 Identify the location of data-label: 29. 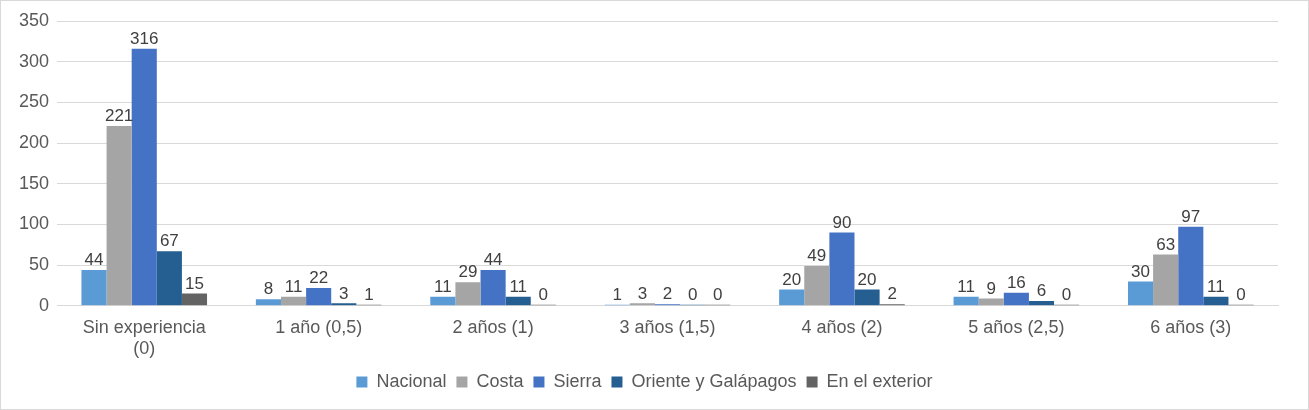
(468, 272).